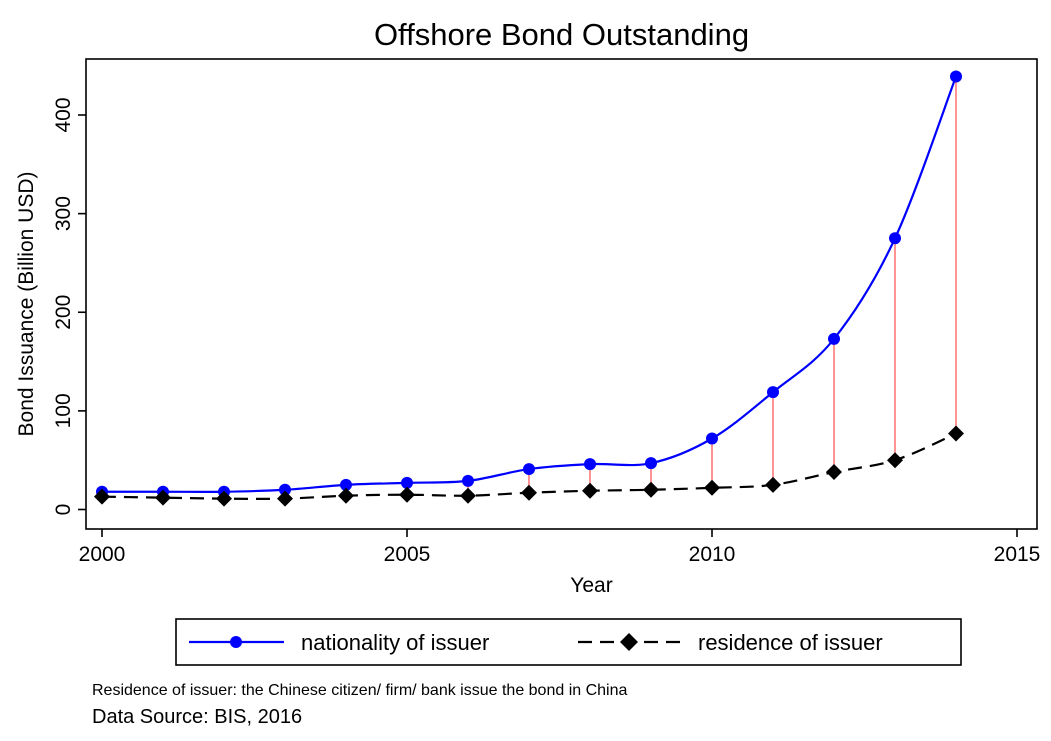 Image resolution: width=1051 pixels, height=741 pixels. Describe the element at coordinates (63, 213) in the screenshot. I see `y-tick-label: 300` at that location.